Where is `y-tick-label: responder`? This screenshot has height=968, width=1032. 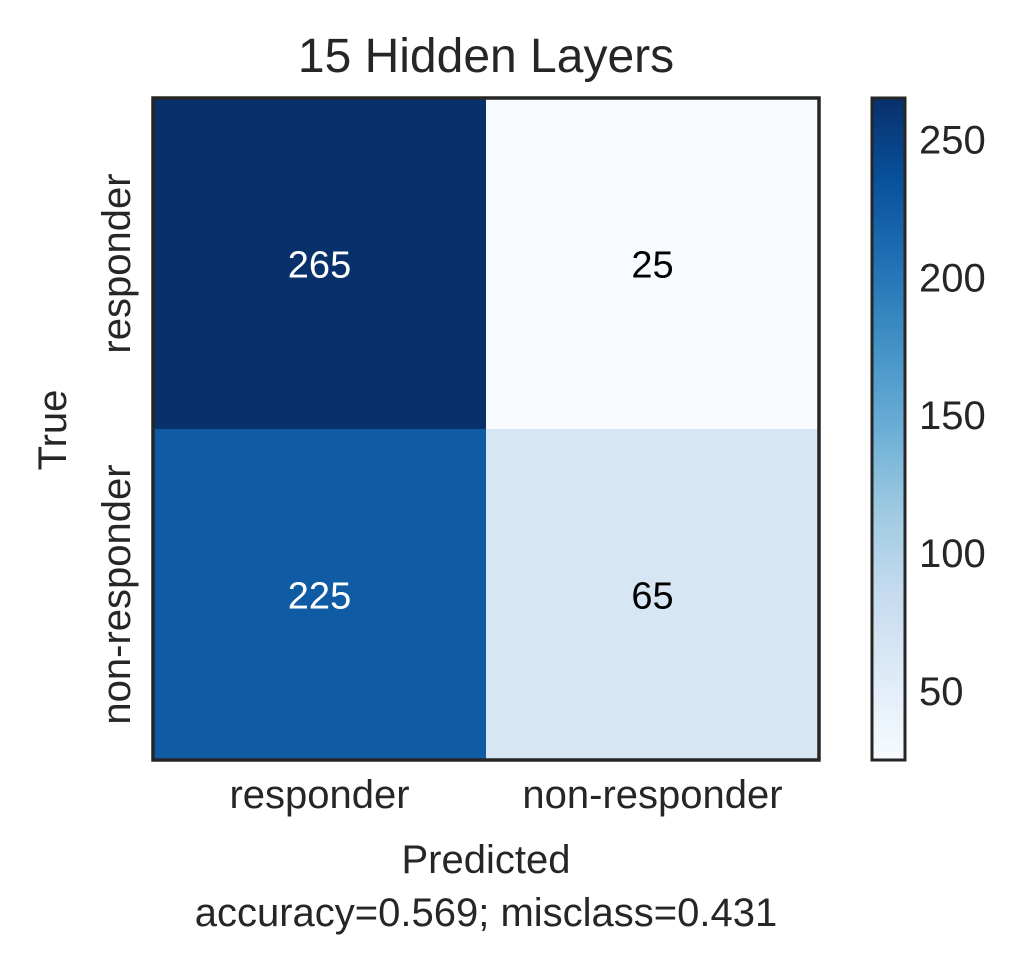
y-tick-label: responder is located at coordinates (117, 263).